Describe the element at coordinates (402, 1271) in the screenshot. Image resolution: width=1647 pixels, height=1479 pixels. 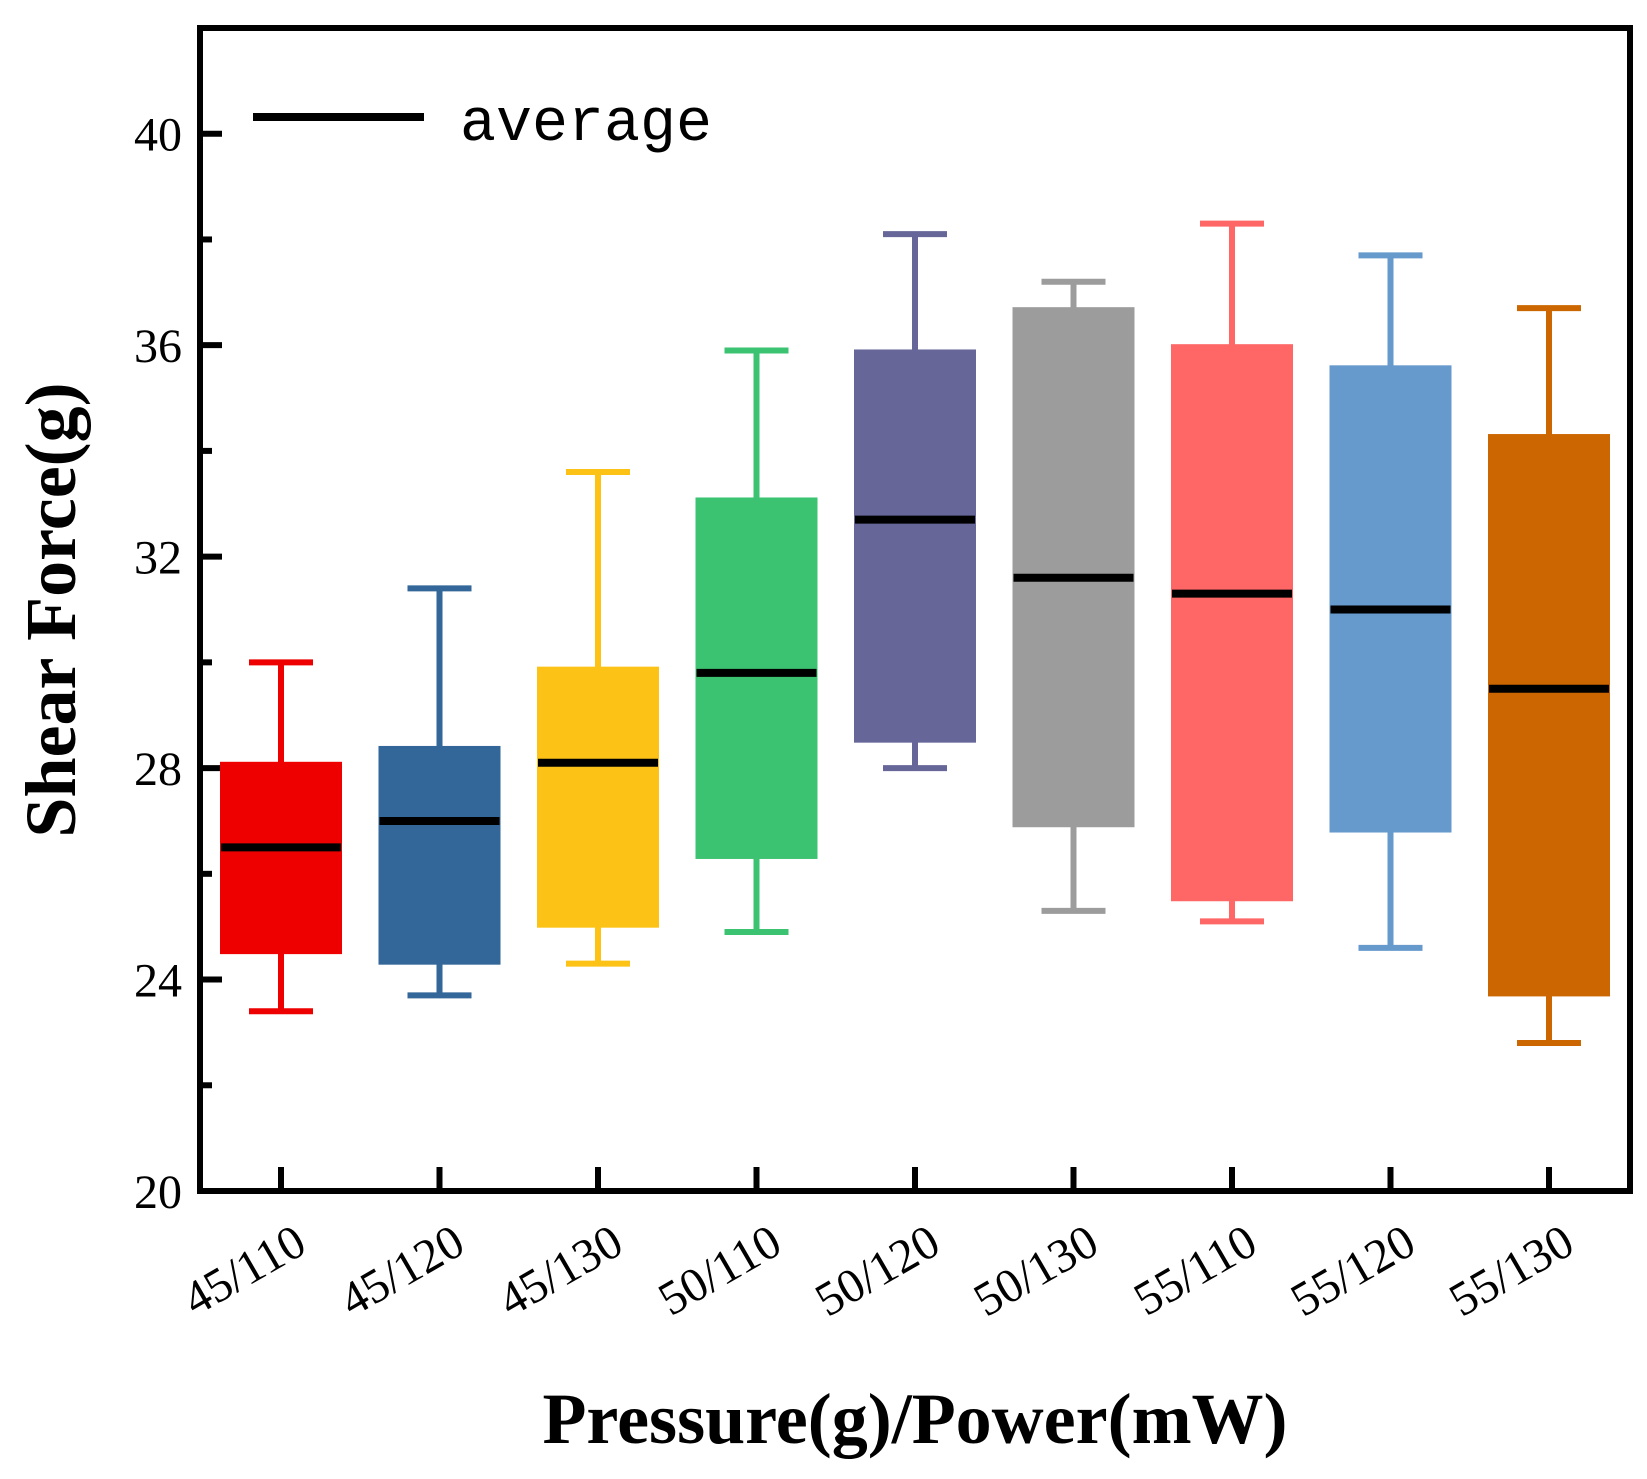
I see `x-tick-label: 45/120` at that location.